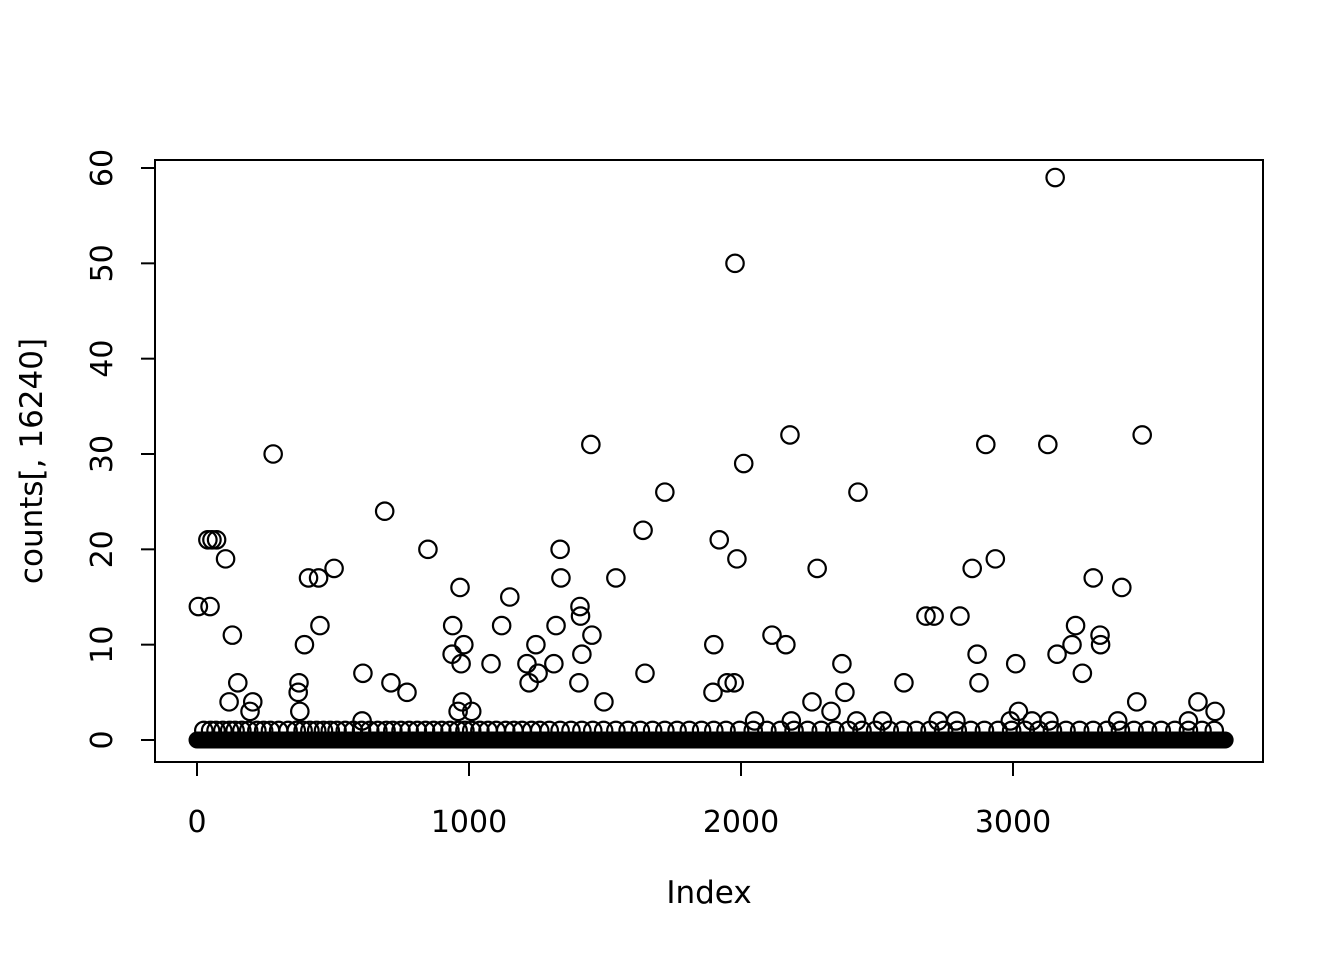 The width and height of the screenshot is (1344, 960). Describe the element at coordinates (708, 893) in the screenshot. I see `x-axis-label: Index` at that location.